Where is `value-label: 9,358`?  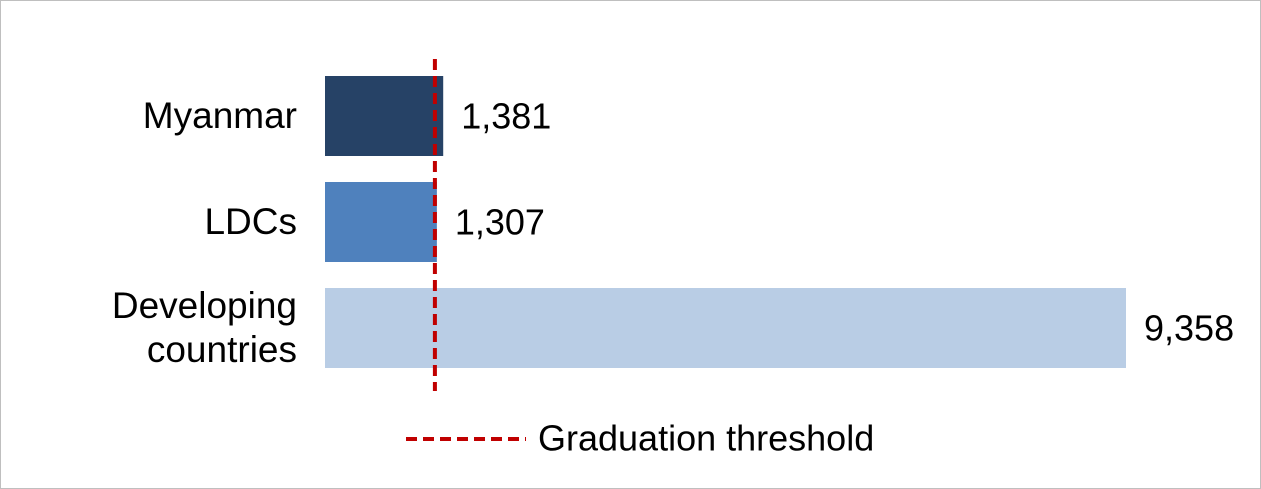
value-label: 9,358 is located at coordinates (1189, 328).